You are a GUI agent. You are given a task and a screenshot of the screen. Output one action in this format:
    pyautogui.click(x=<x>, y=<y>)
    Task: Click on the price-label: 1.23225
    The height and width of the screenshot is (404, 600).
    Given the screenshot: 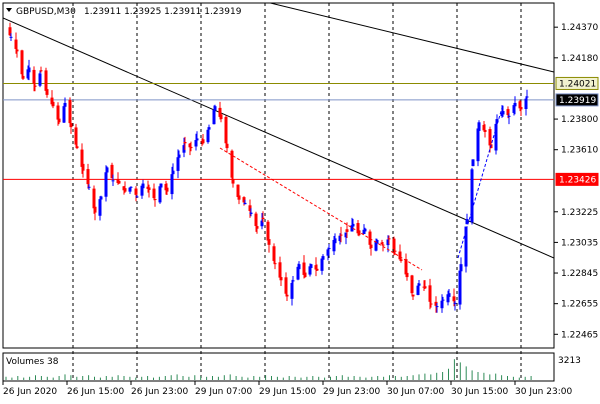 What is the action you would take?
    pyautogui.click(x=579, y=213)
    